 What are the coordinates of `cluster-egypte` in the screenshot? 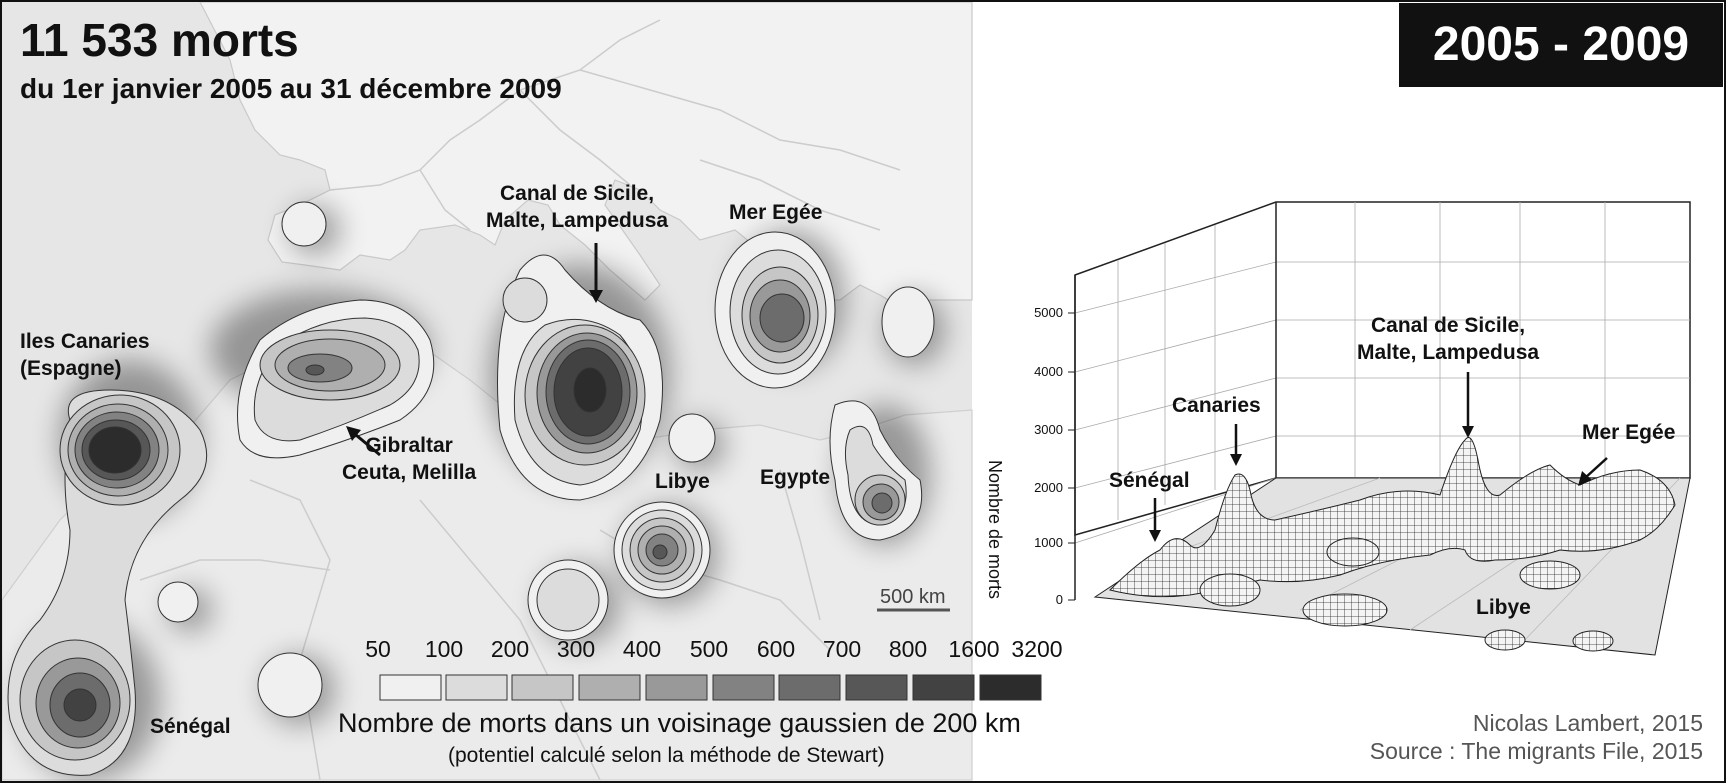 It's located at (876, 470).